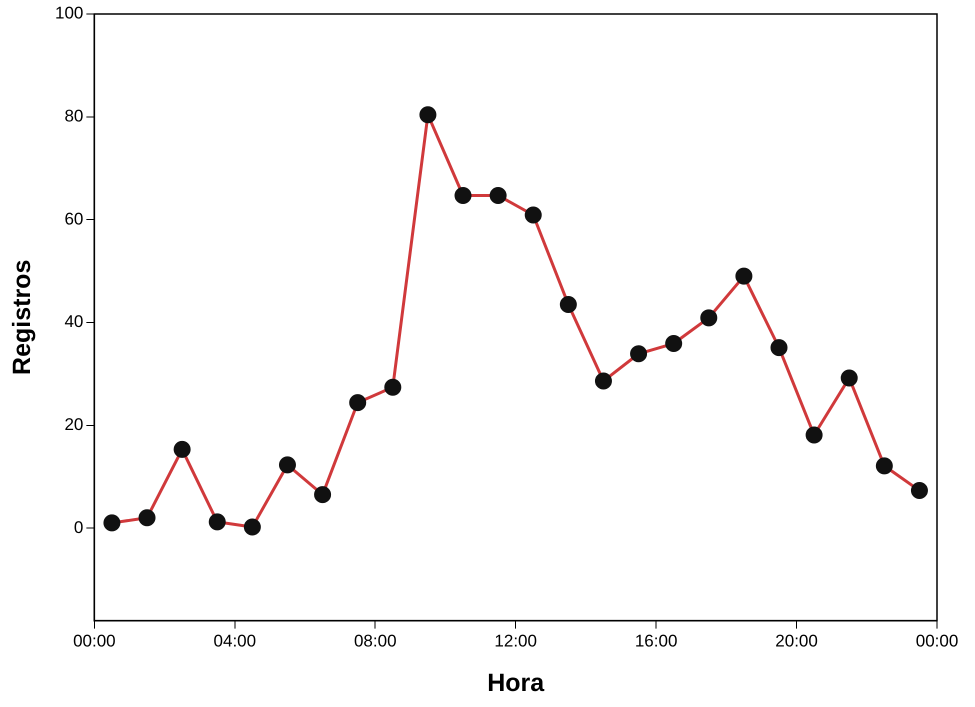 This screenshot has width=975, height=707. What do you see at coordinates (656, 640) in the screenshot?
I see `x-tick-label: 16:00` at bounding box center [656, 640].